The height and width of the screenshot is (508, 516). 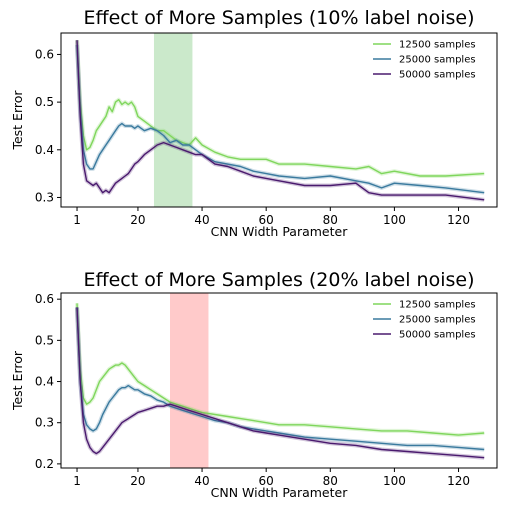 What do you see at coordinates (44, 464) in the screenshot?
I see `y-tick-label: 0.2` at bounding box center [44, 464].